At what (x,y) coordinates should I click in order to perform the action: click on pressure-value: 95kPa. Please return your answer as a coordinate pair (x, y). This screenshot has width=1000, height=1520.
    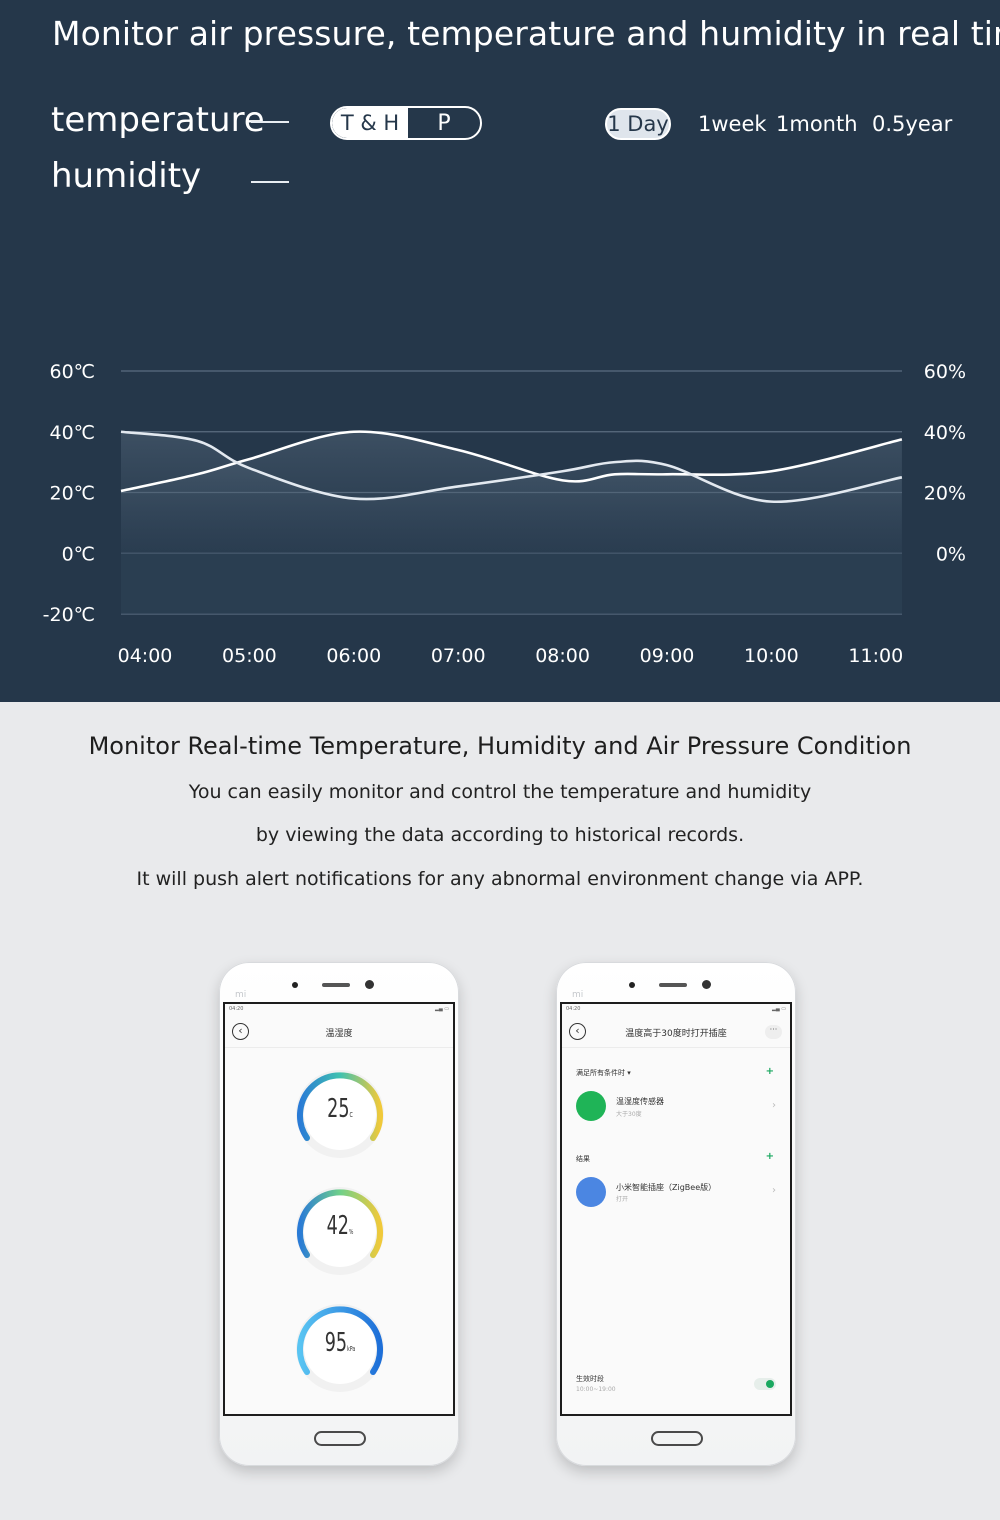
    Looking at the image, I should click on (340, 1343).